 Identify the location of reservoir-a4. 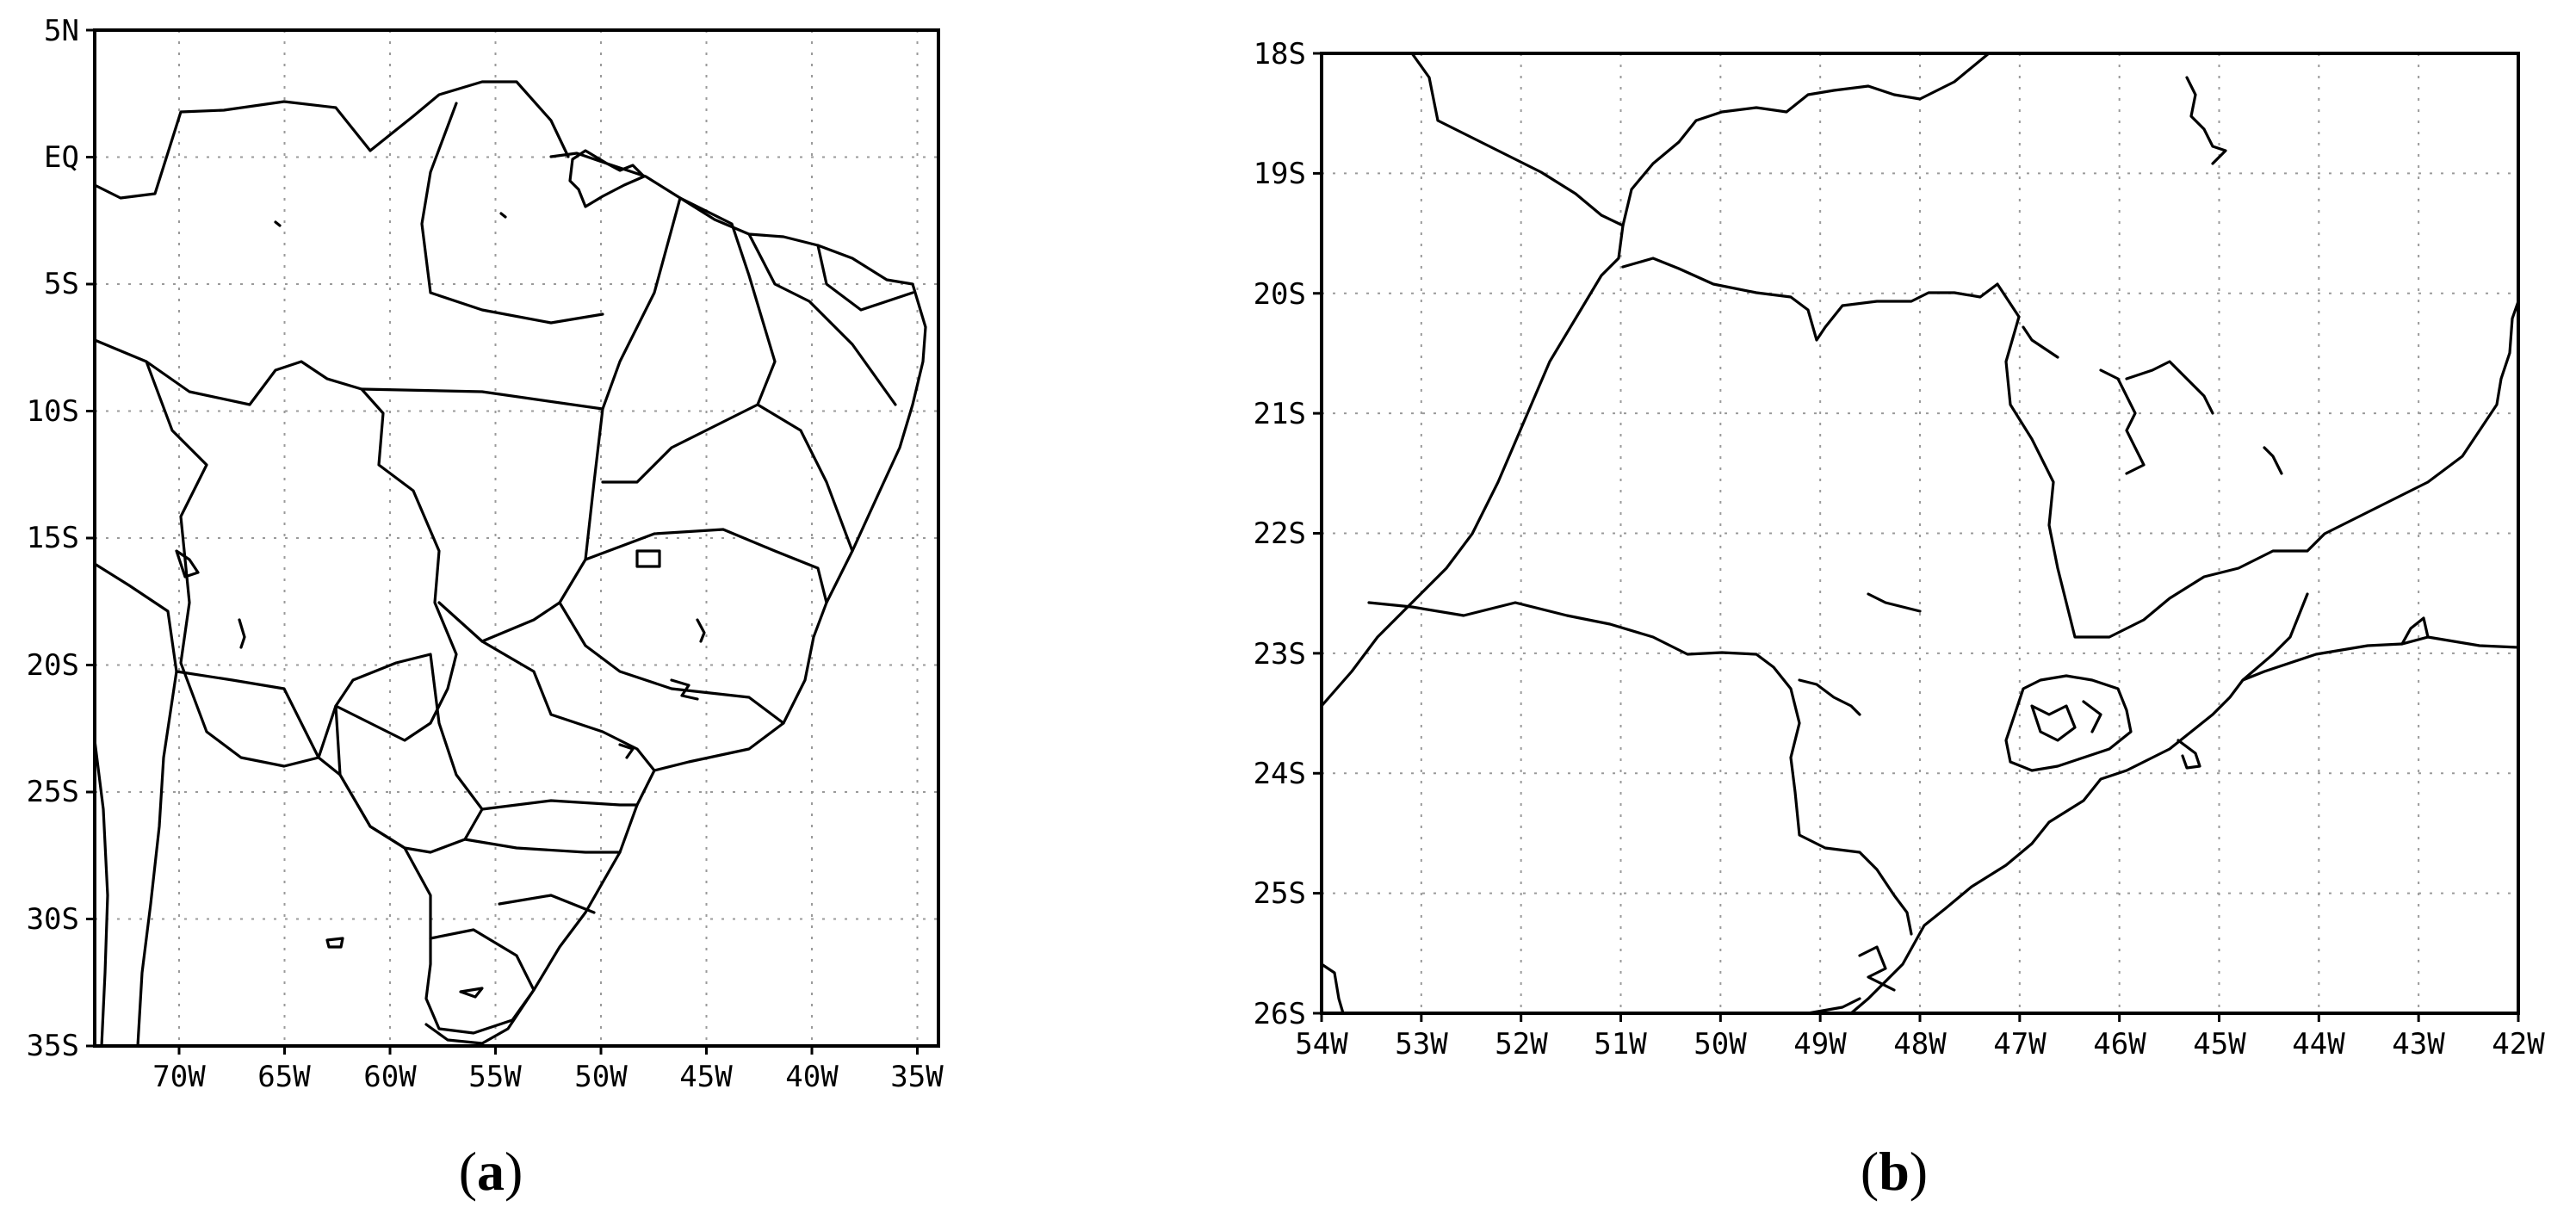
(627, 751).